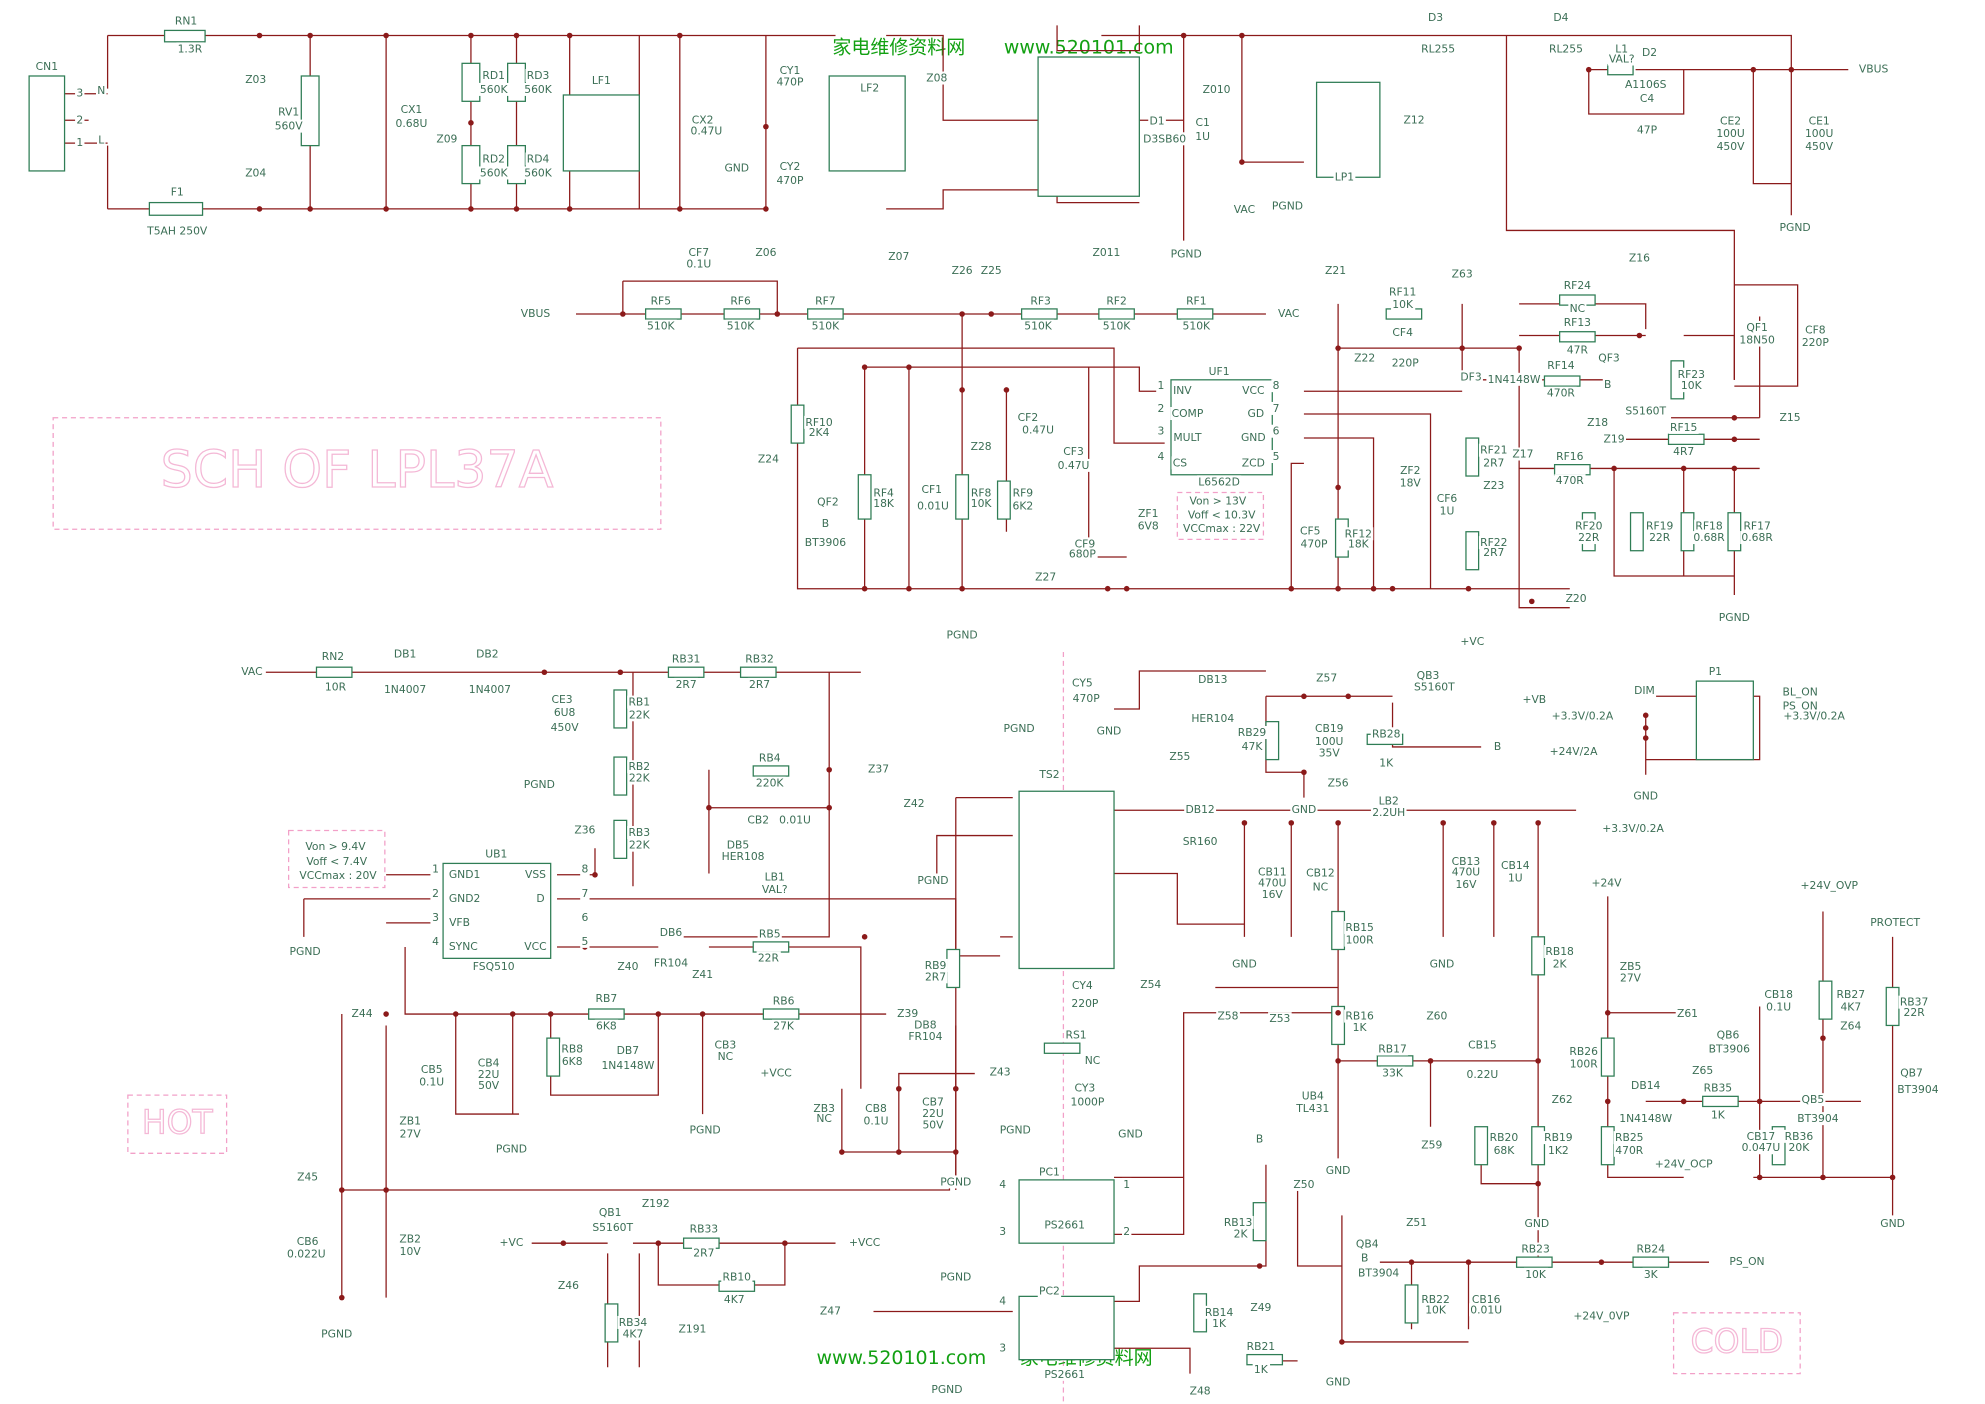 Image resolution: width=1985 pixels, height=1404 pixels. Describe the element at coordinates (1731, 146) in the screenshot. I see `label: 450V` at that location.